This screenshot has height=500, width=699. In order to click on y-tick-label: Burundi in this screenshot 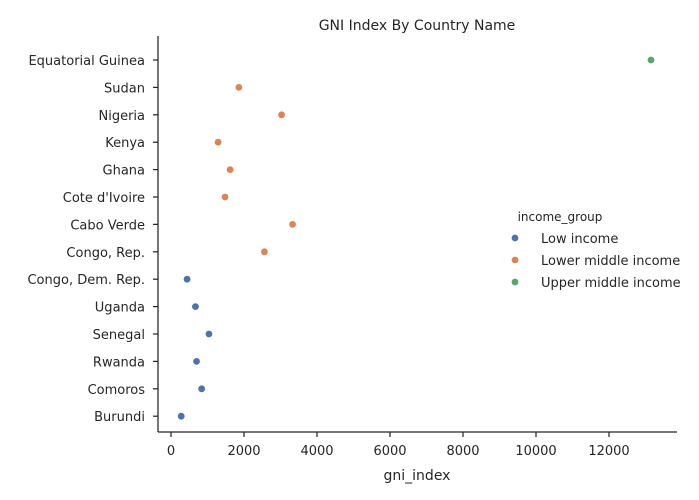, I will do `click(119, 417)`.